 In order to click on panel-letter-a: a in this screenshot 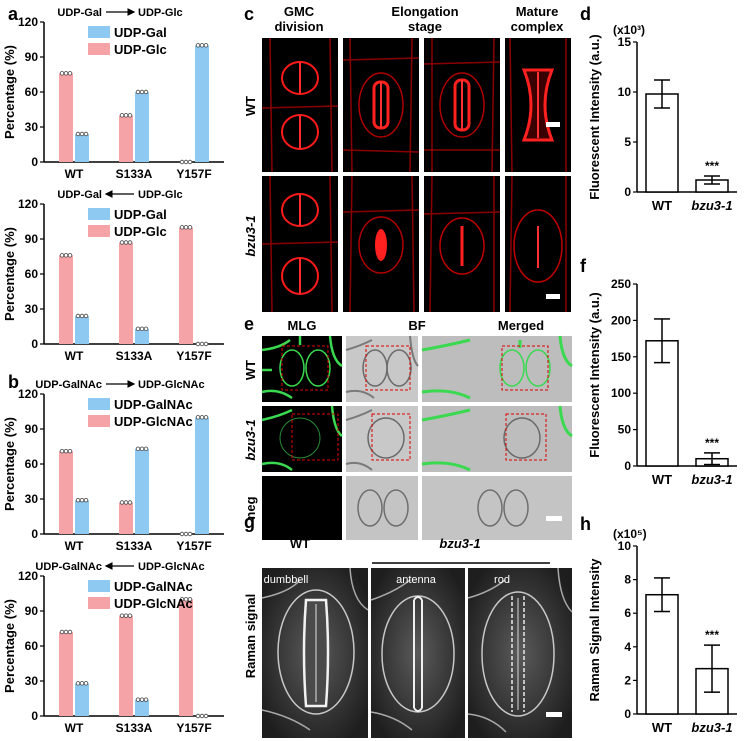, I will do `click(13, 14)`.